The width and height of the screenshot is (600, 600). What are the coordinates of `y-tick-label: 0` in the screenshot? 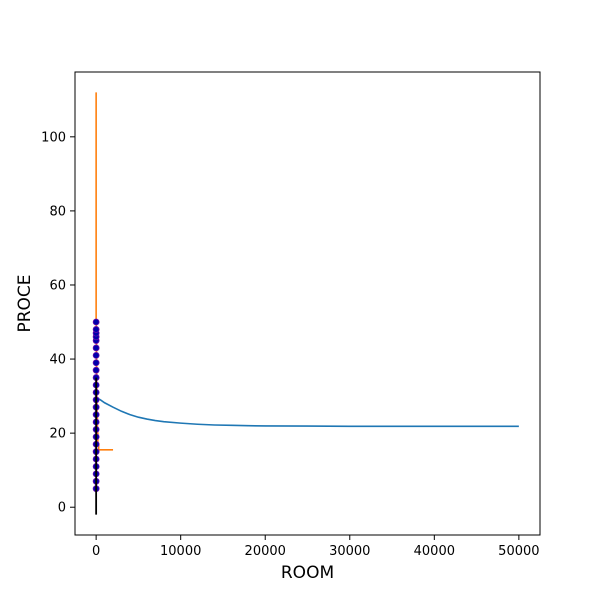 It's located at (62, 508).